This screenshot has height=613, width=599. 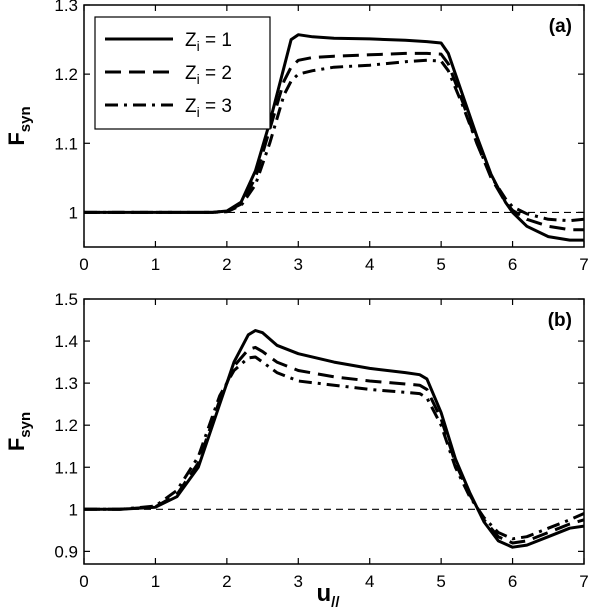 I want to click on x-axis-title-subscript: //, so click(x=335, y=602).